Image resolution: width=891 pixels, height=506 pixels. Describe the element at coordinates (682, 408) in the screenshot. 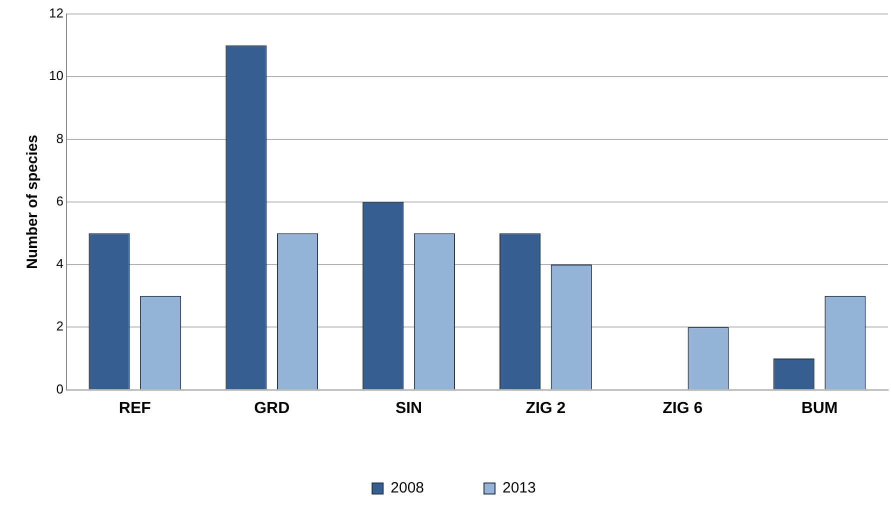

I see `x-tick-label: ZIG 6` at that location.